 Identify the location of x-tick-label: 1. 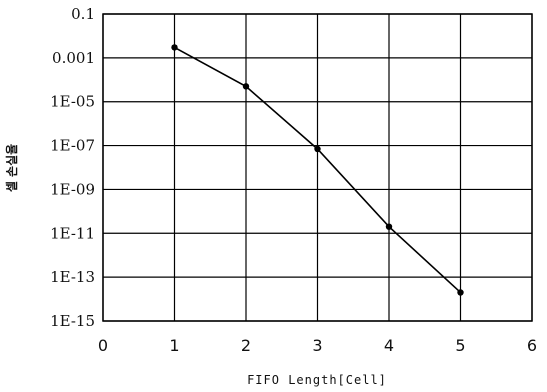
(174, 345).